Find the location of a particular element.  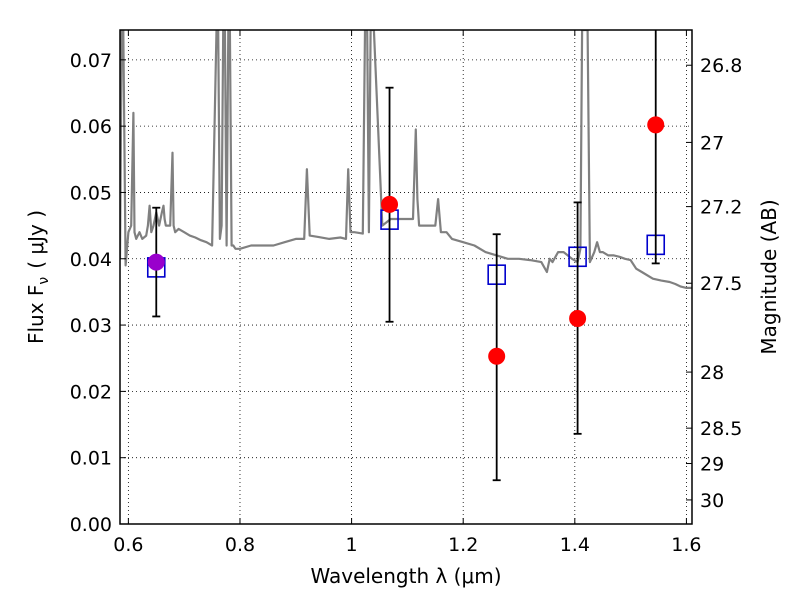

y-tick-label: 0.07 is located at coordinates (91, 61).